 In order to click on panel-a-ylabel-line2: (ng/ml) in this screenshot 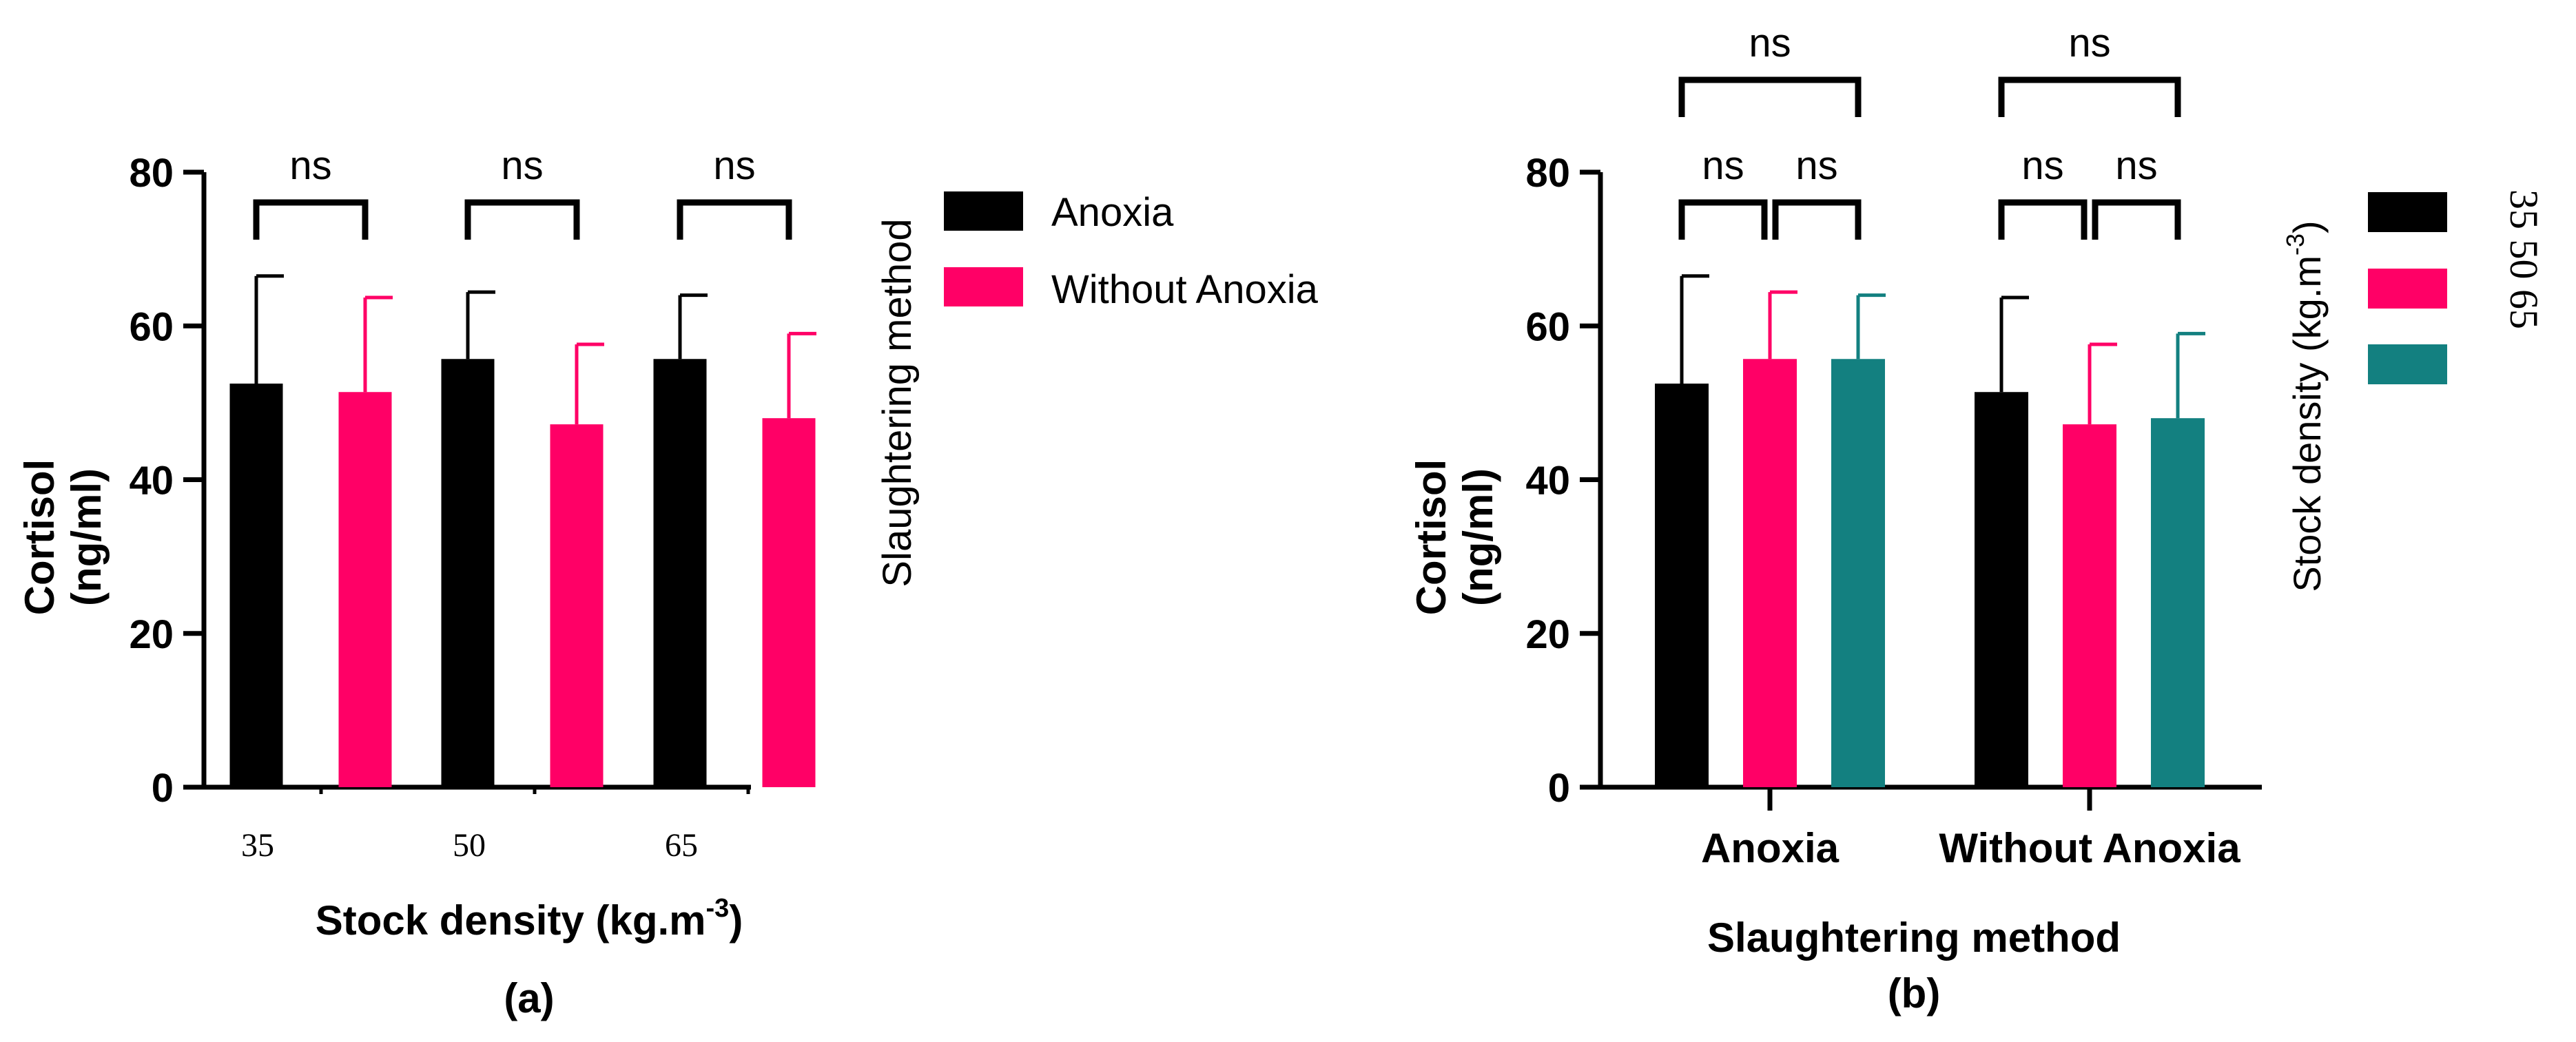, I will do `click(86, 537)`.